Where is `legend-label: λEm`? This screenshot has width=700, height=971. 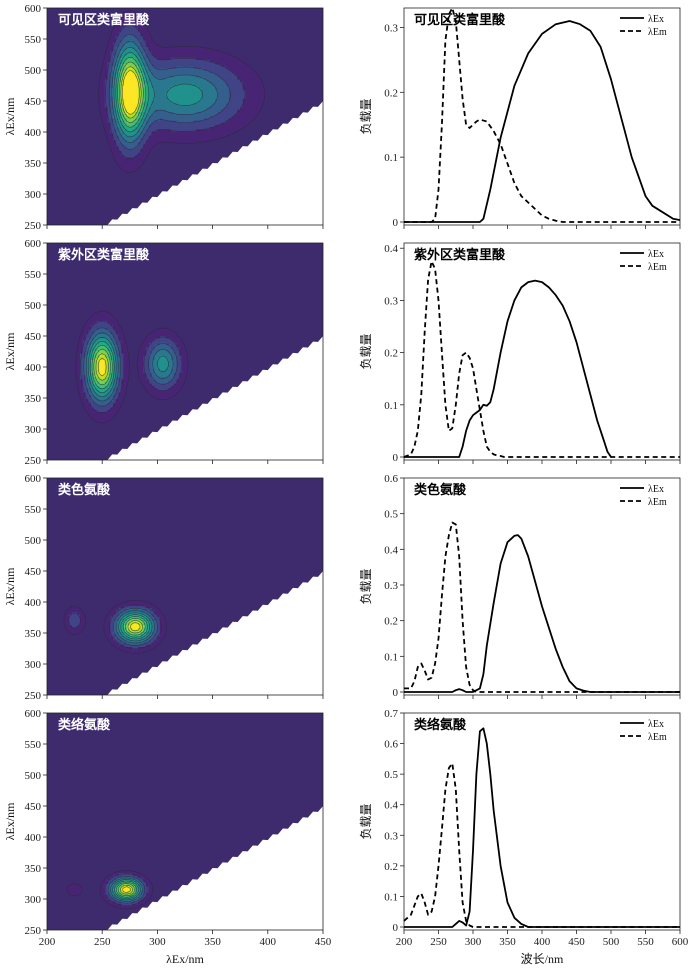
legend-label: λEm is located at coordinates (657, 267).